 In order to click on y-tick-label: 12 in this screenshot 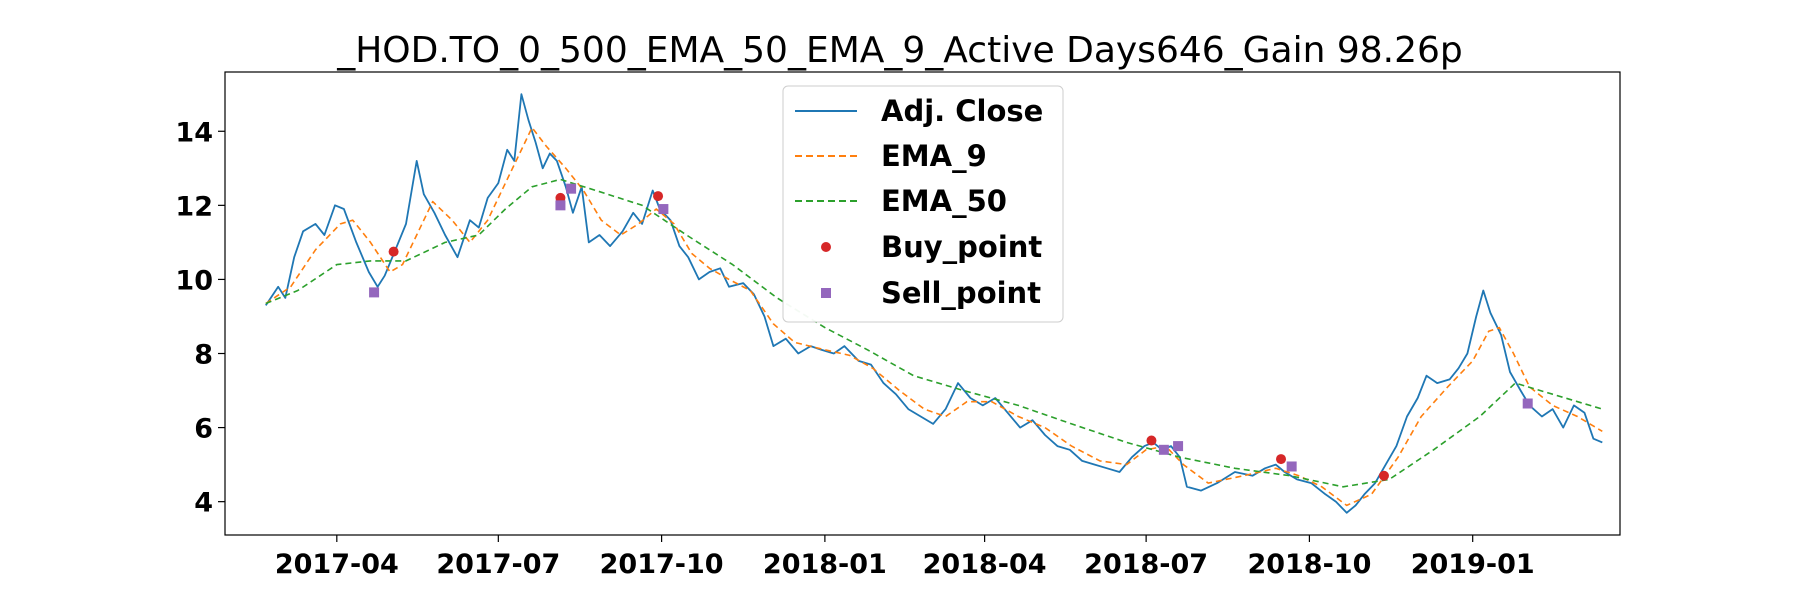, I will do `click(194, 206)`.